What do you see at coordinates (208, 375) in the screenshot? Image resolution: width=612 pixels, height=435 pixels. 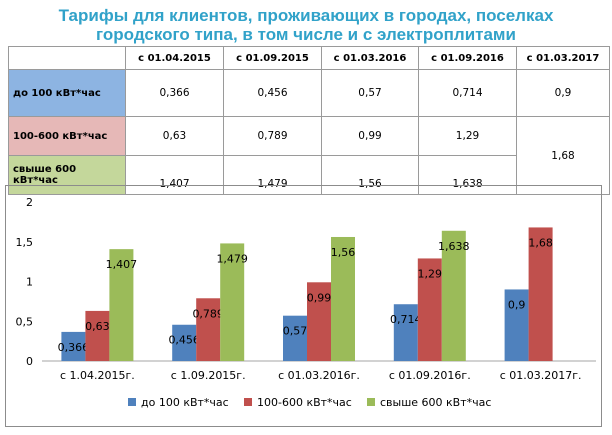 I see `x-tick-label: с 1.09.2015г.` at bounding box center [208, 375].